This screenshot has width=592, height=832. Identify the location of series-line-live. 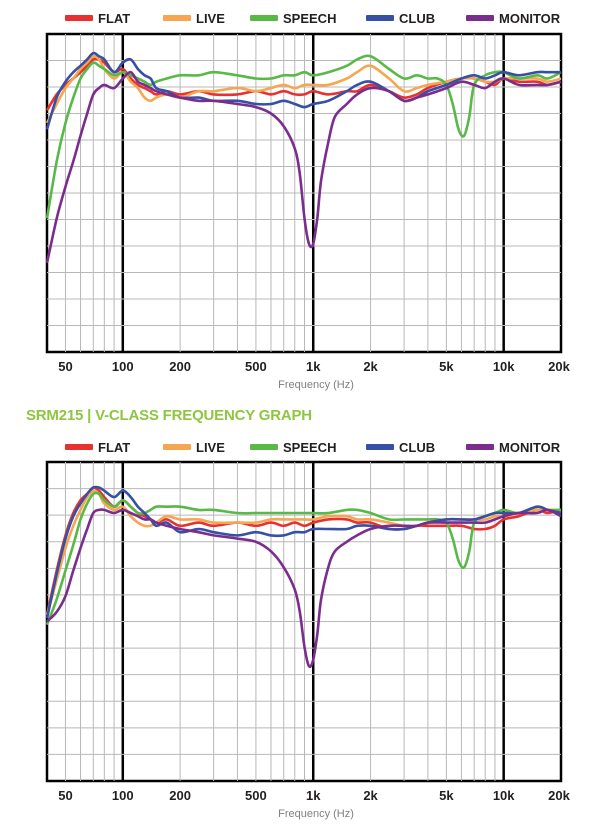
(303, 89).